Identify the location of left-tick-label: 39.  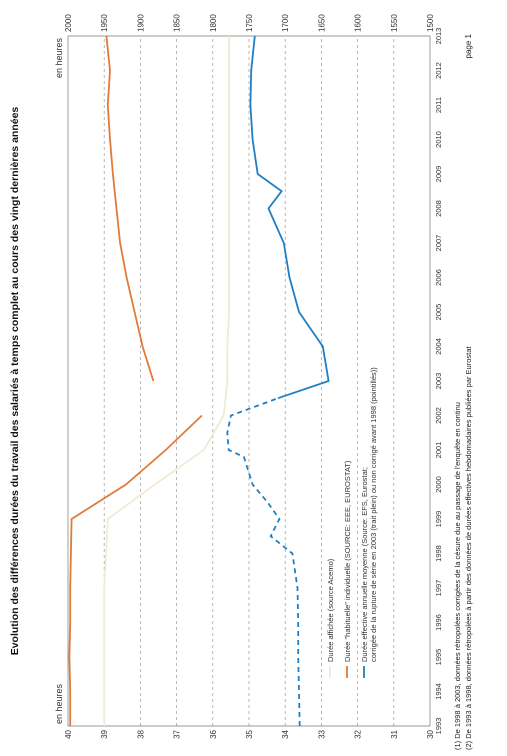
(104, 733).